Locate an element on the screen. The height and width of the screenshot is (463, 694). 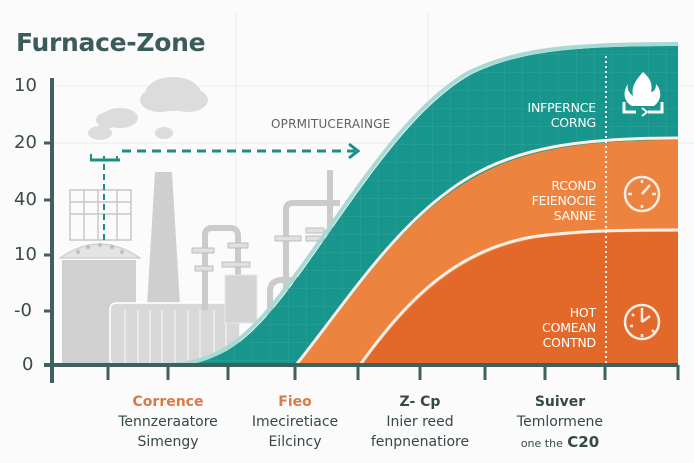
category-label-3: Z- Cp Inier reed fenpnenatiore is located at coordinates (420, 422).